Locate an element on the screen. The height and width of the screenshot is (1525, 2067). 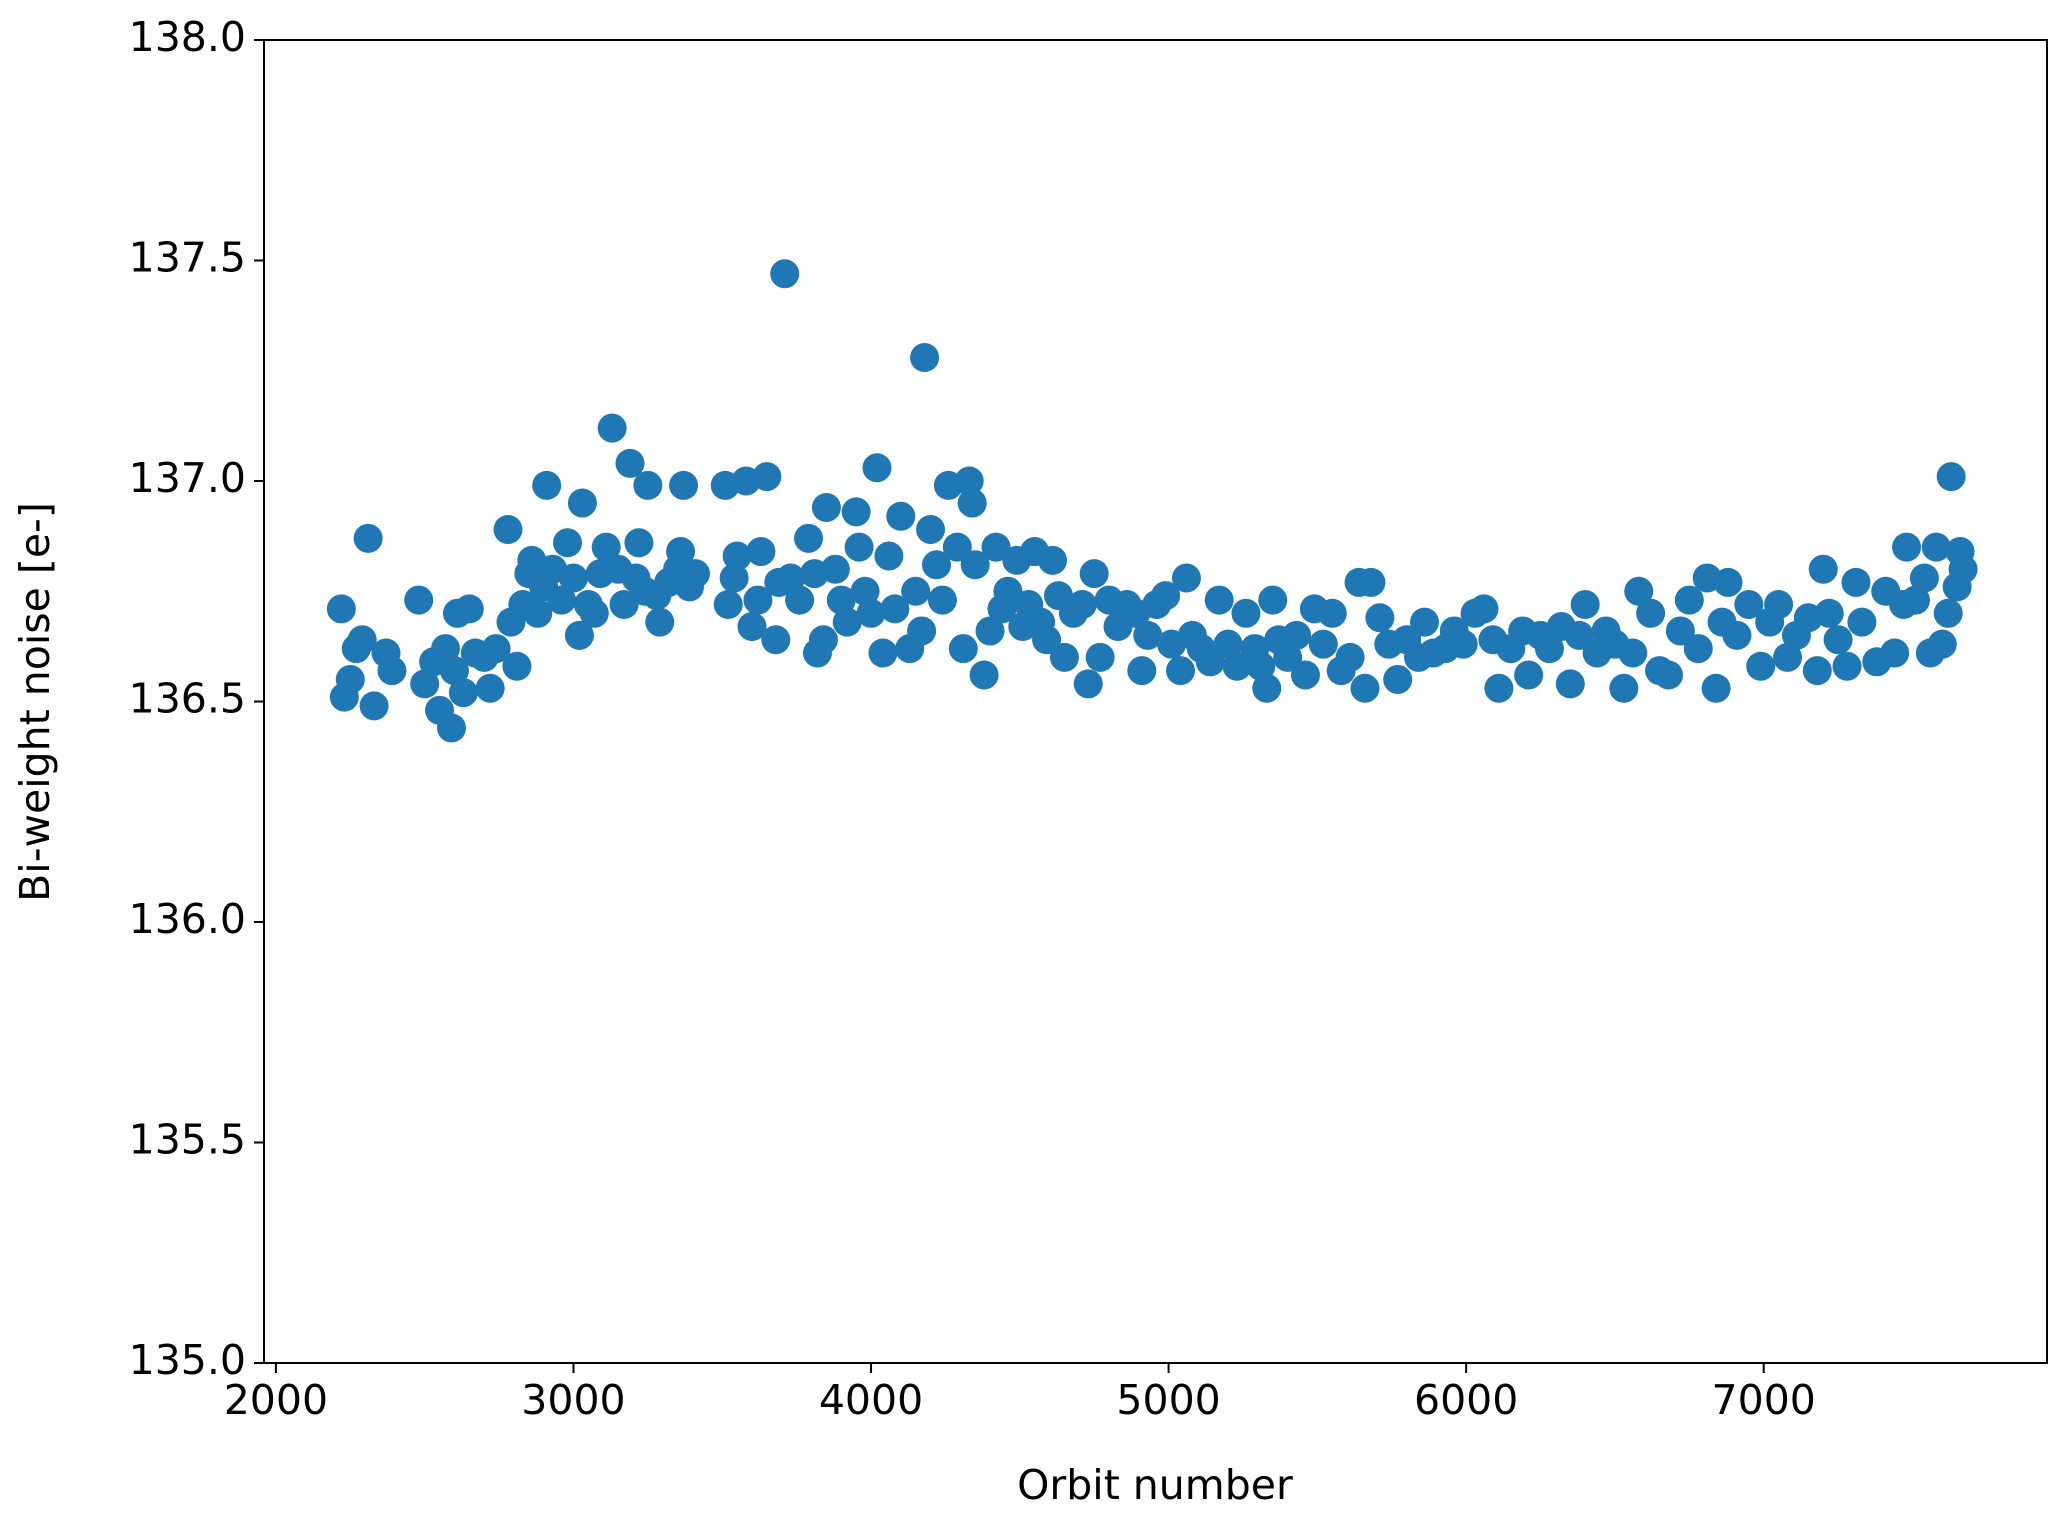
x-tick-label: 4000 is located at coordinates (871, 1400).